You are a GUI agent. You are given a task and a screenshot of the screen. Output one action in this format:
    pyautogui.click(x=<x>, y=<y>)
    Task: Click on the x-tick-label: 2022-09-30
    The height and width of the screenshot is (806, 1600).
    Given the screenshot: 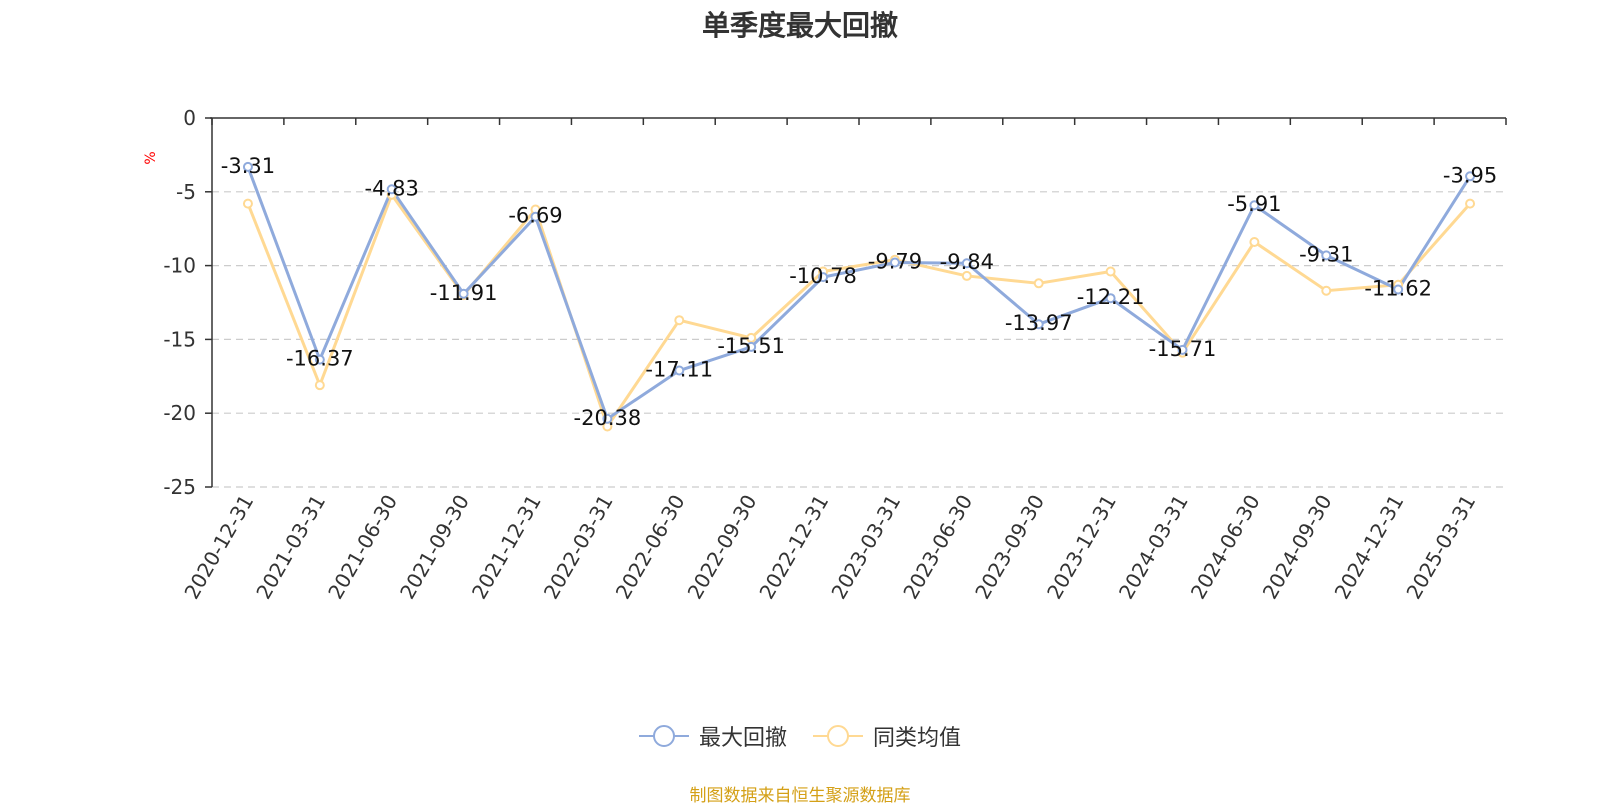 What is the action you would take?
    pyautogui.click(x=722, y=547)
    